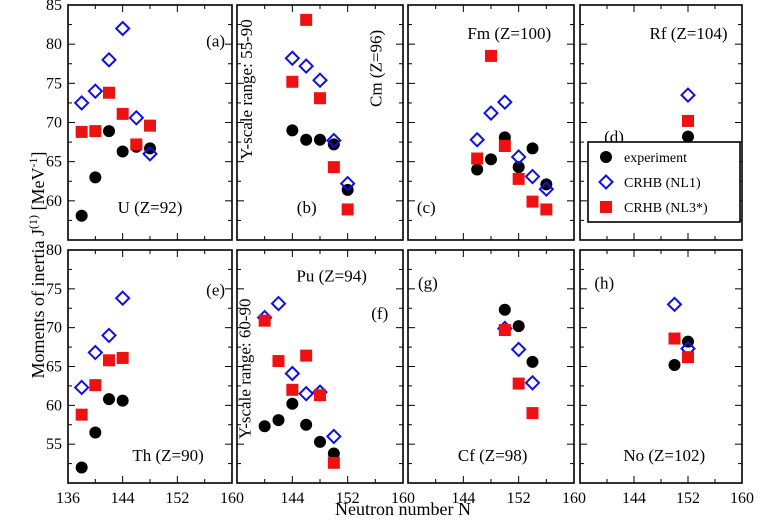 The height and width of the screenshot is (523, 763). I want to click on y-axis-label-superscript: (1), so click(33, 222).